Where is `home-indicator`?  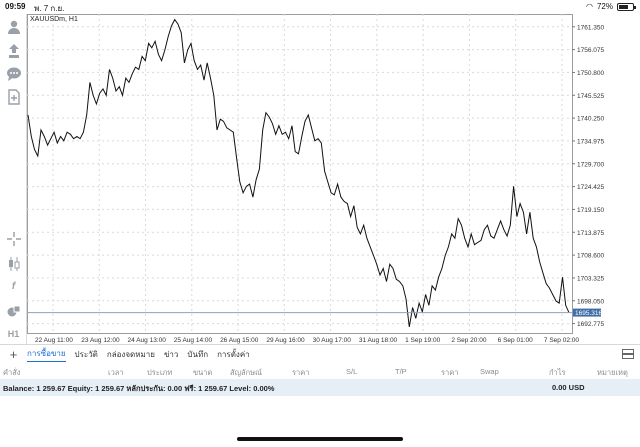 home-indicator is located at coordinates (320, 439).